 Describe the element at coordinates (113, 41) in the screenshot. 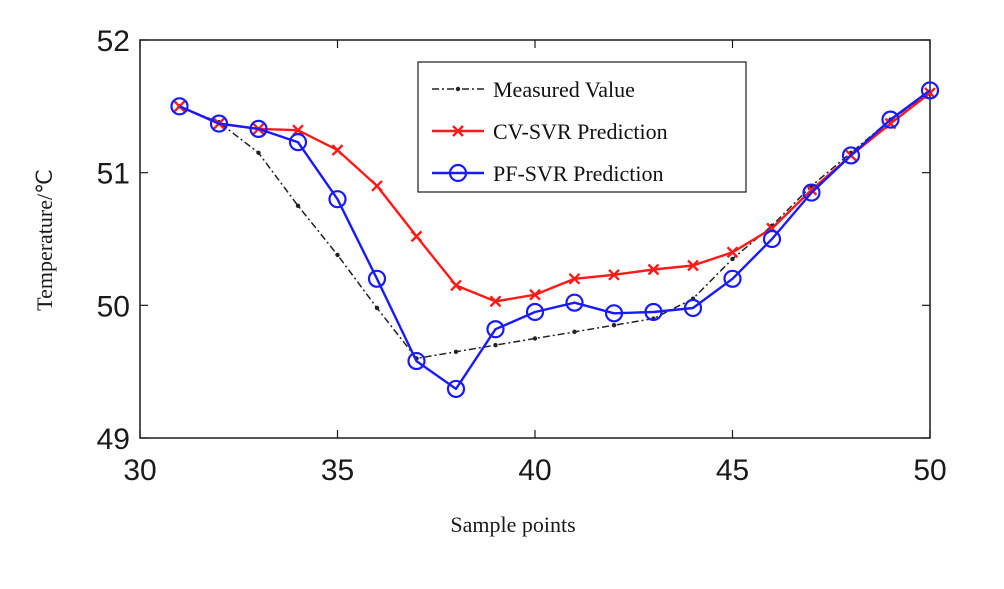

I see `y-tick-label: 52` at that location.